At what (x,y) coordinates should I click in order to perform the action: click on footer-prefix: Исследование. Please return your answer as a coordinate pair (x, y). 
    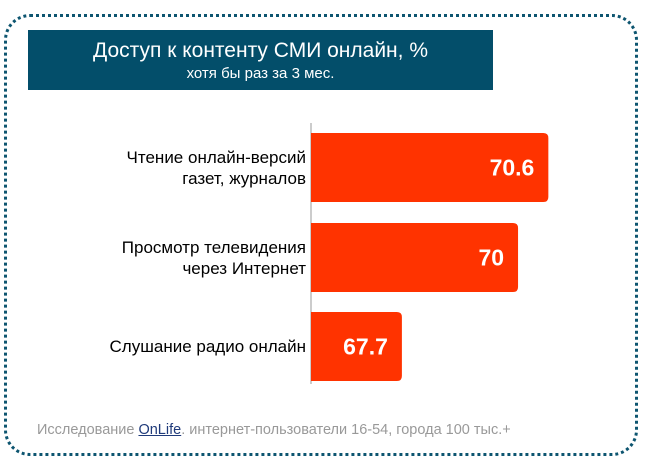
    Looking at the image, I should click on (88, 430).